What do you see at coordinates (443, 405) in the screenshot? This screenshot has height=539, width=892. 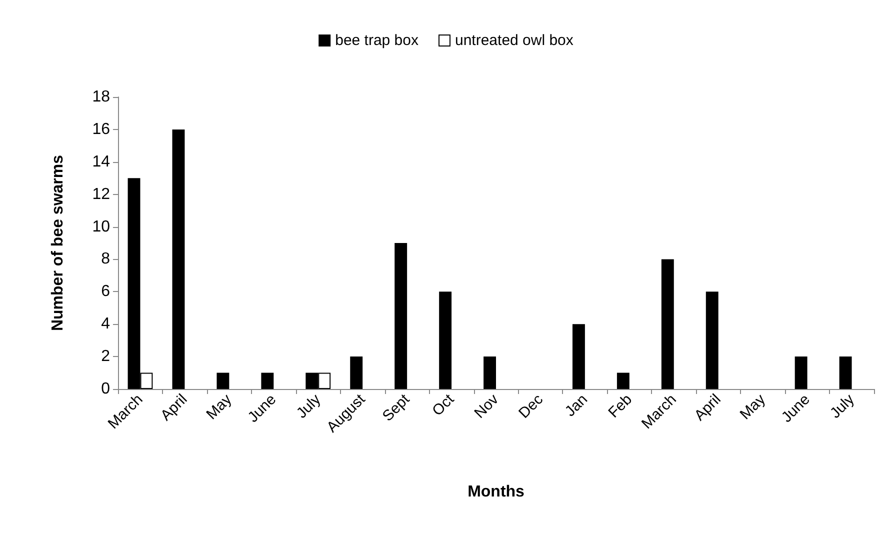 I see `x-tick-label: Oct` at bounding box center [443, 405].